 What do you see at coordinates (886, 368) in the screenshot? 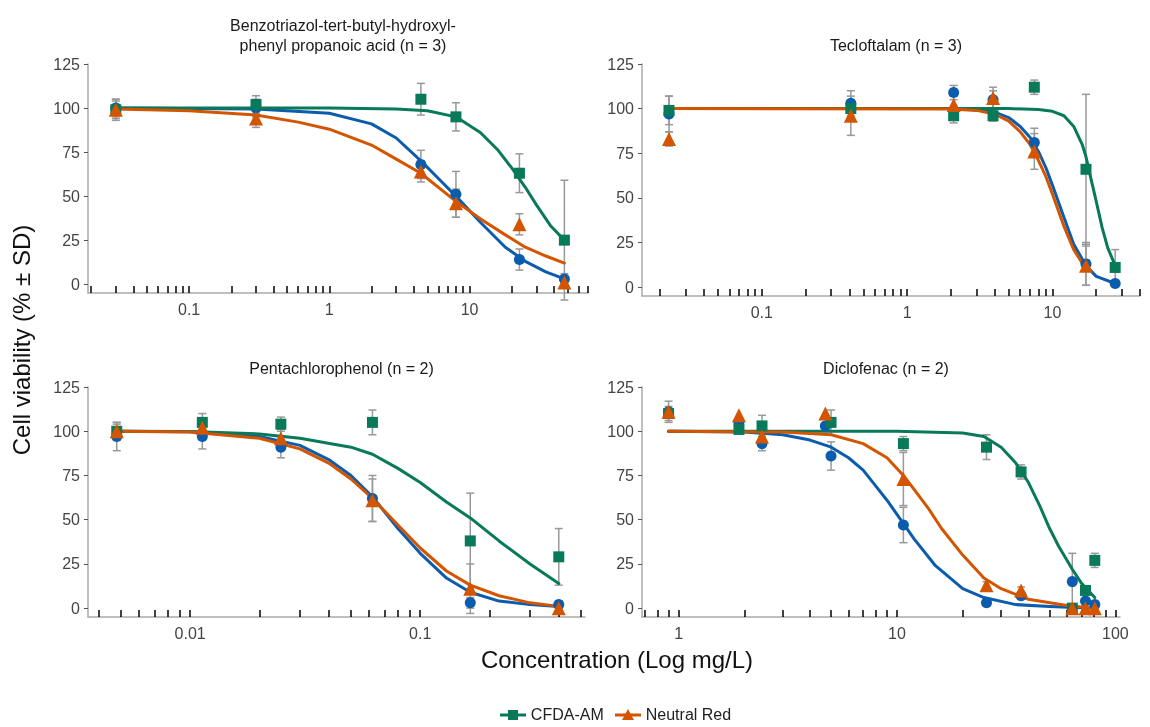
I see `chart-title: Diclofenac (n = 2)` at bounding box center [886, 368].